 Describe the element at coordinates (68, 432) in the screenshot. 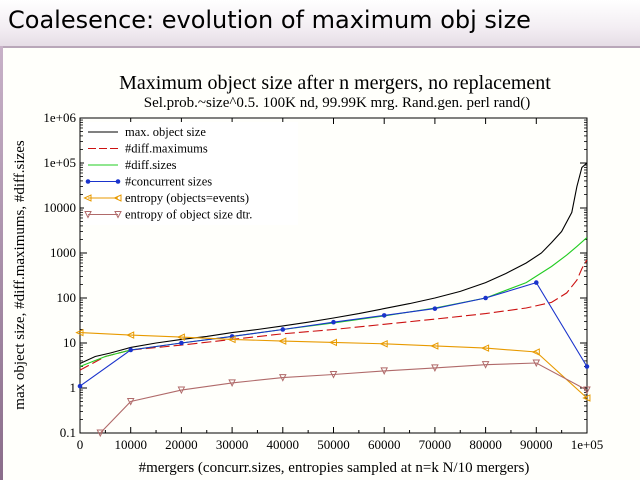

I see `y-tick-label: 0.1` at that location.